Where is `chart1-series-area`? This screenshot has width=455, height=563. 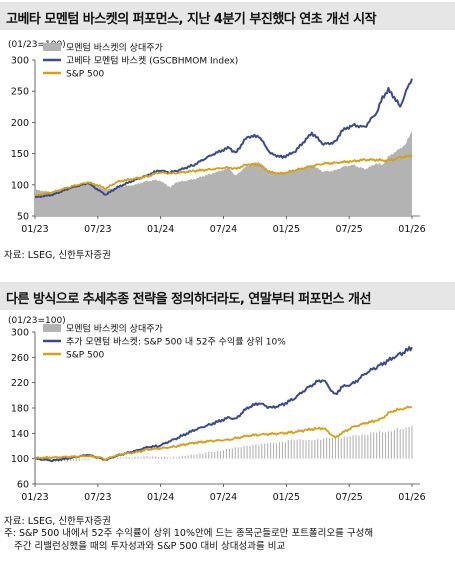 chart1-series-area is located at coordinates (223, 173).